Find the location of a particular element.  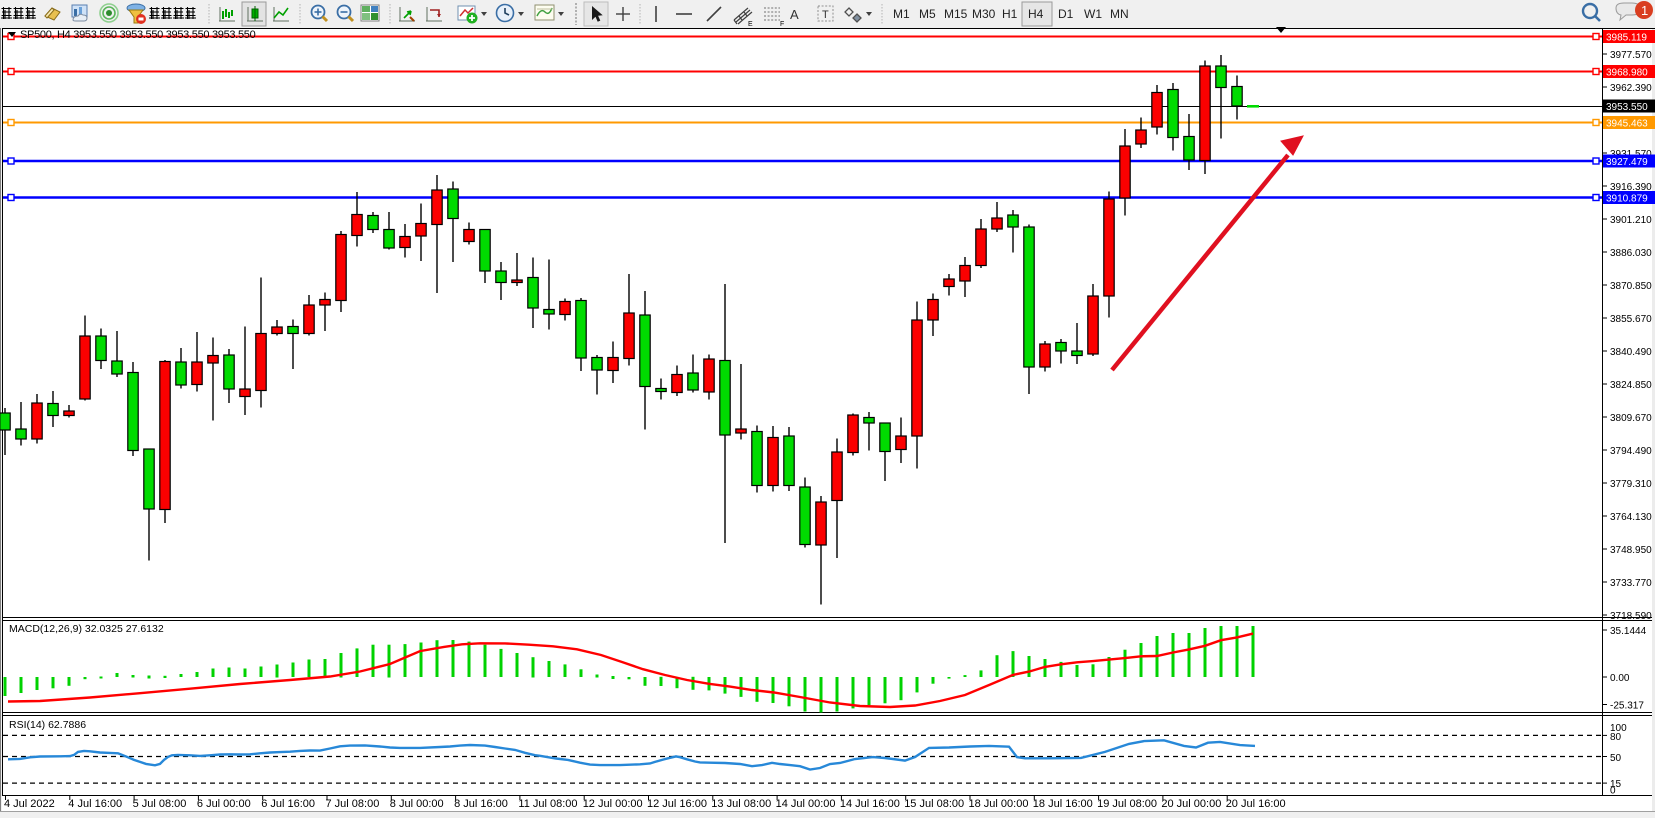

svg-text: 15 is located at coordinates (1616, 784).